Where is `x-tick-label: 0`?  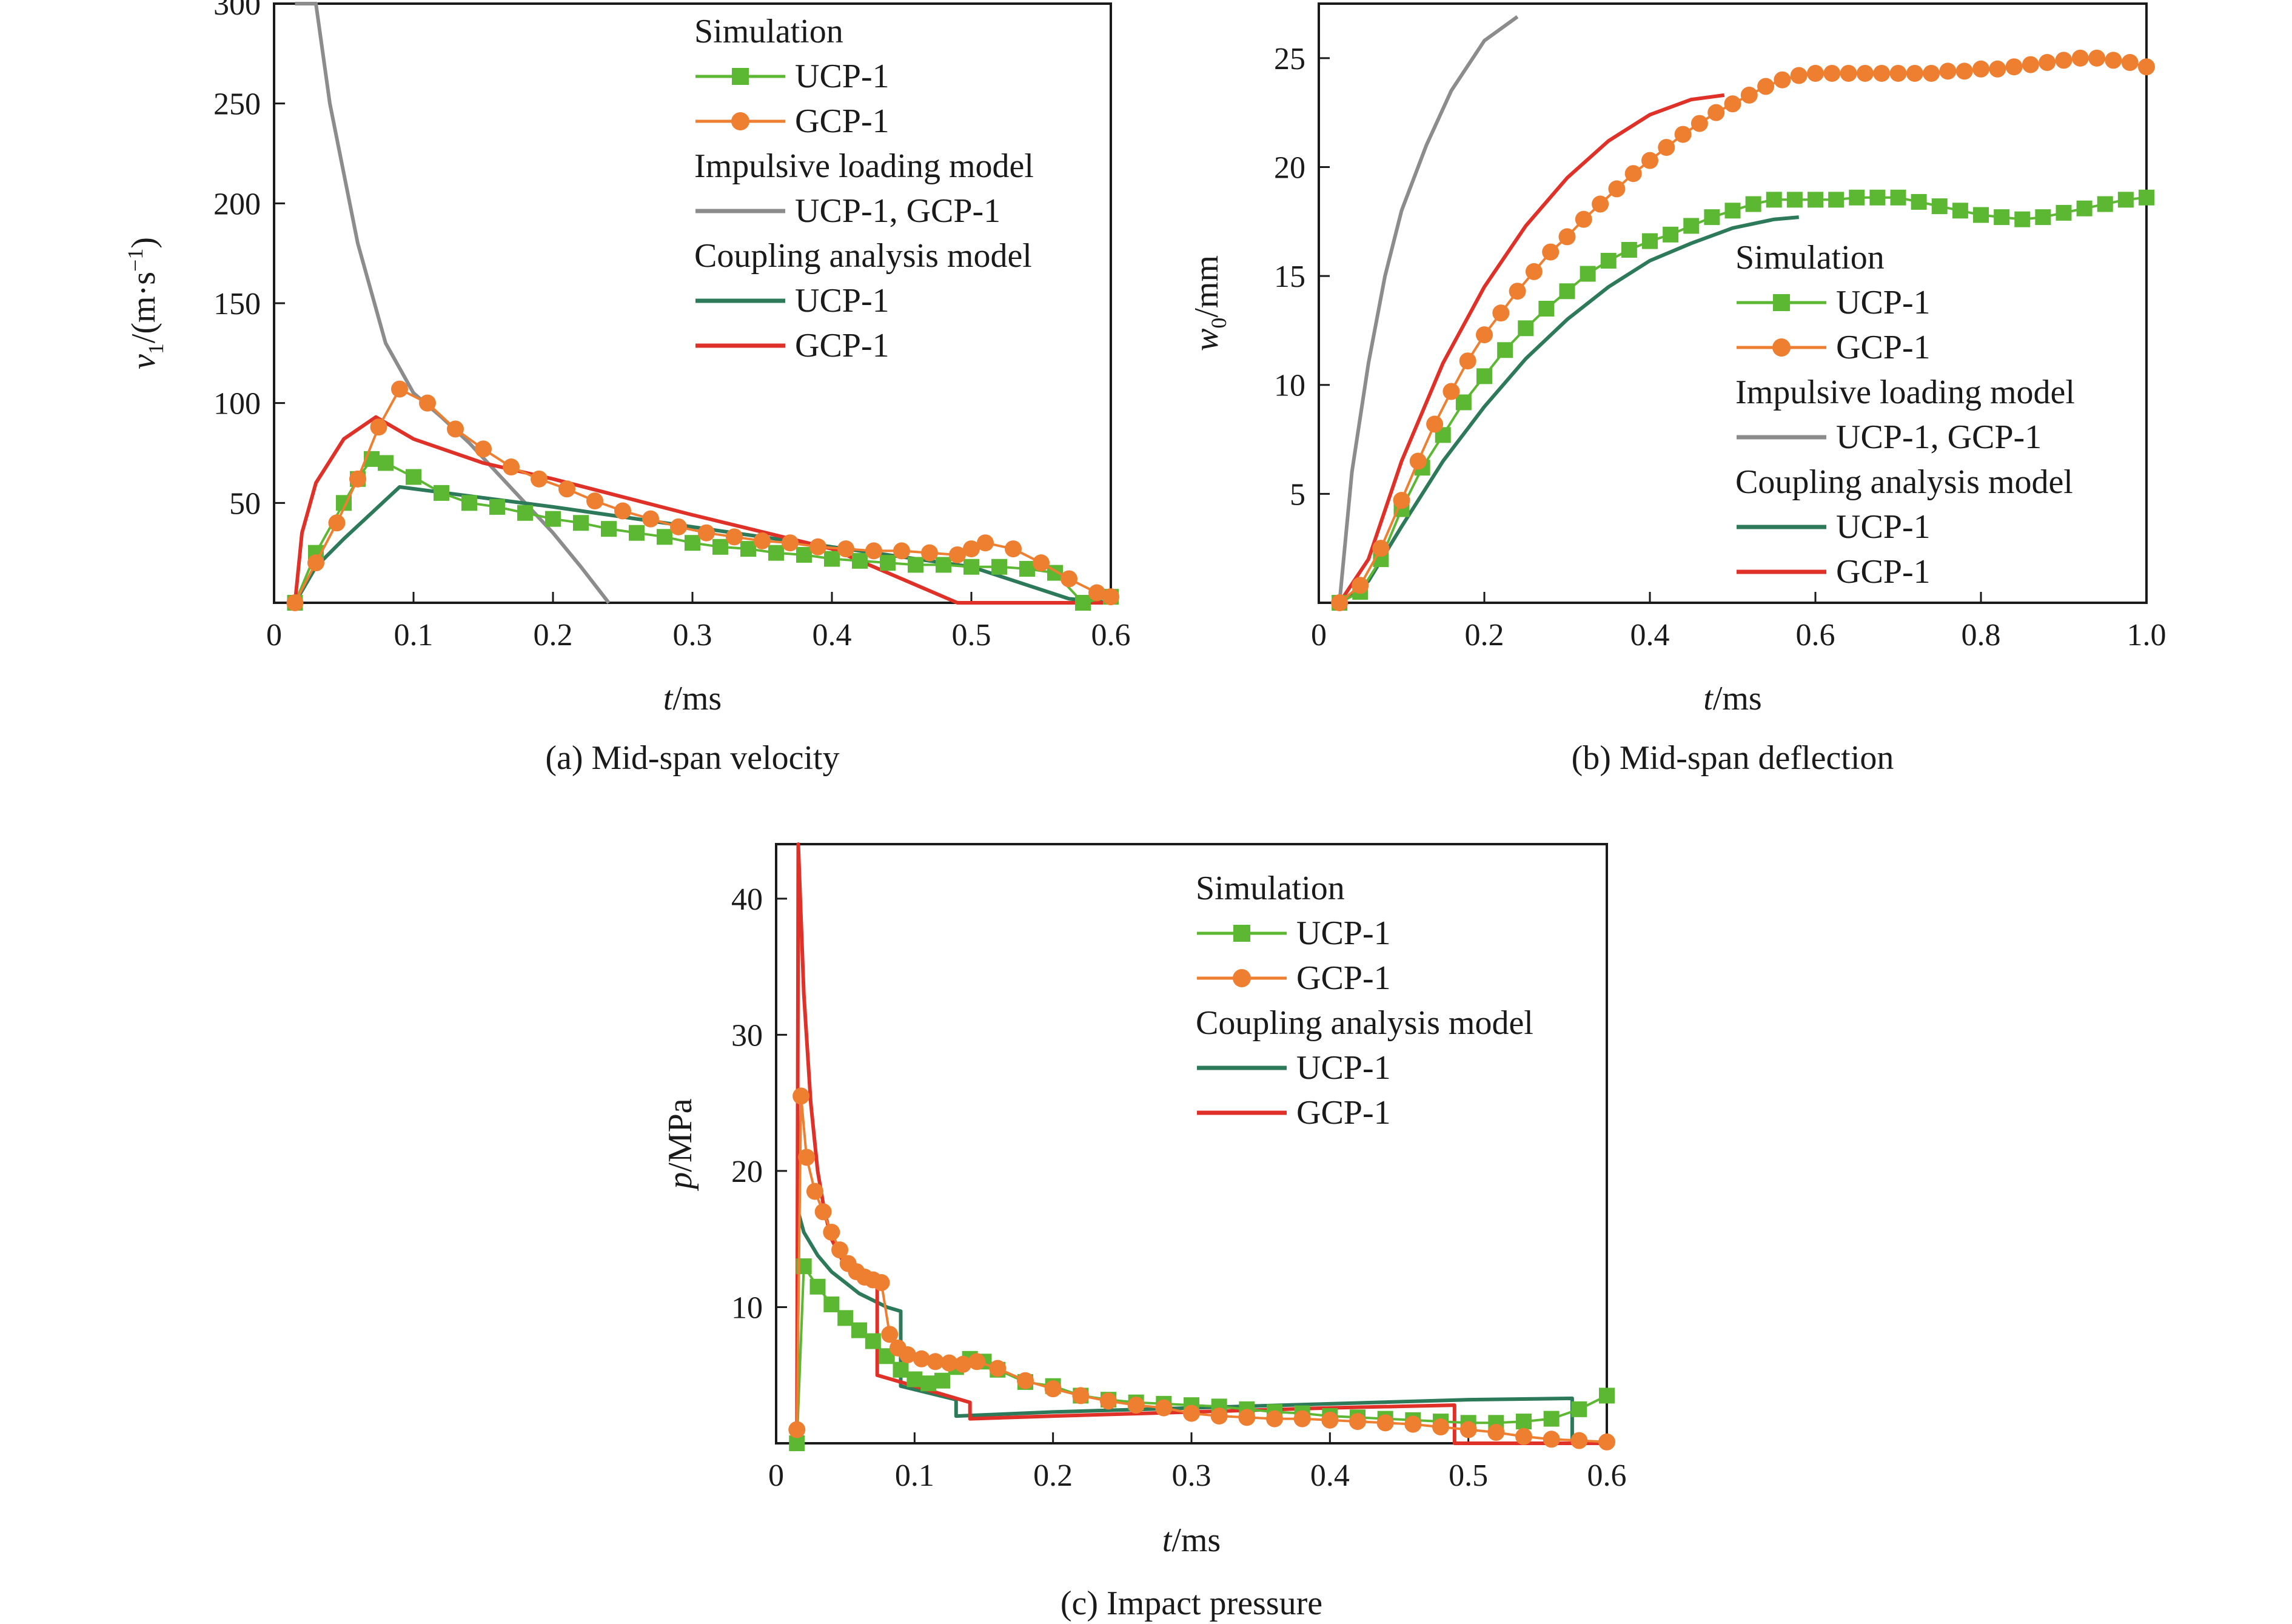 x-tick-label: 0 is located at coordinates (1319, 635).